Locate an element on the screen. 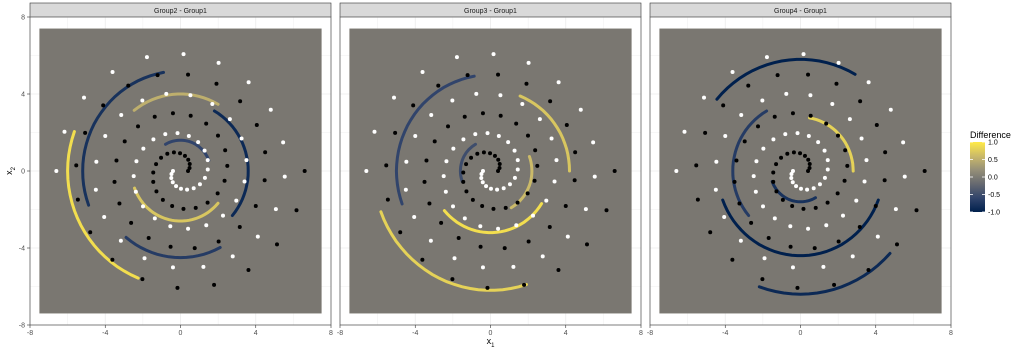 The height and width of the screenshot is (350, 1013). y-axis-title: x2 is located at coordinates (10, 170).